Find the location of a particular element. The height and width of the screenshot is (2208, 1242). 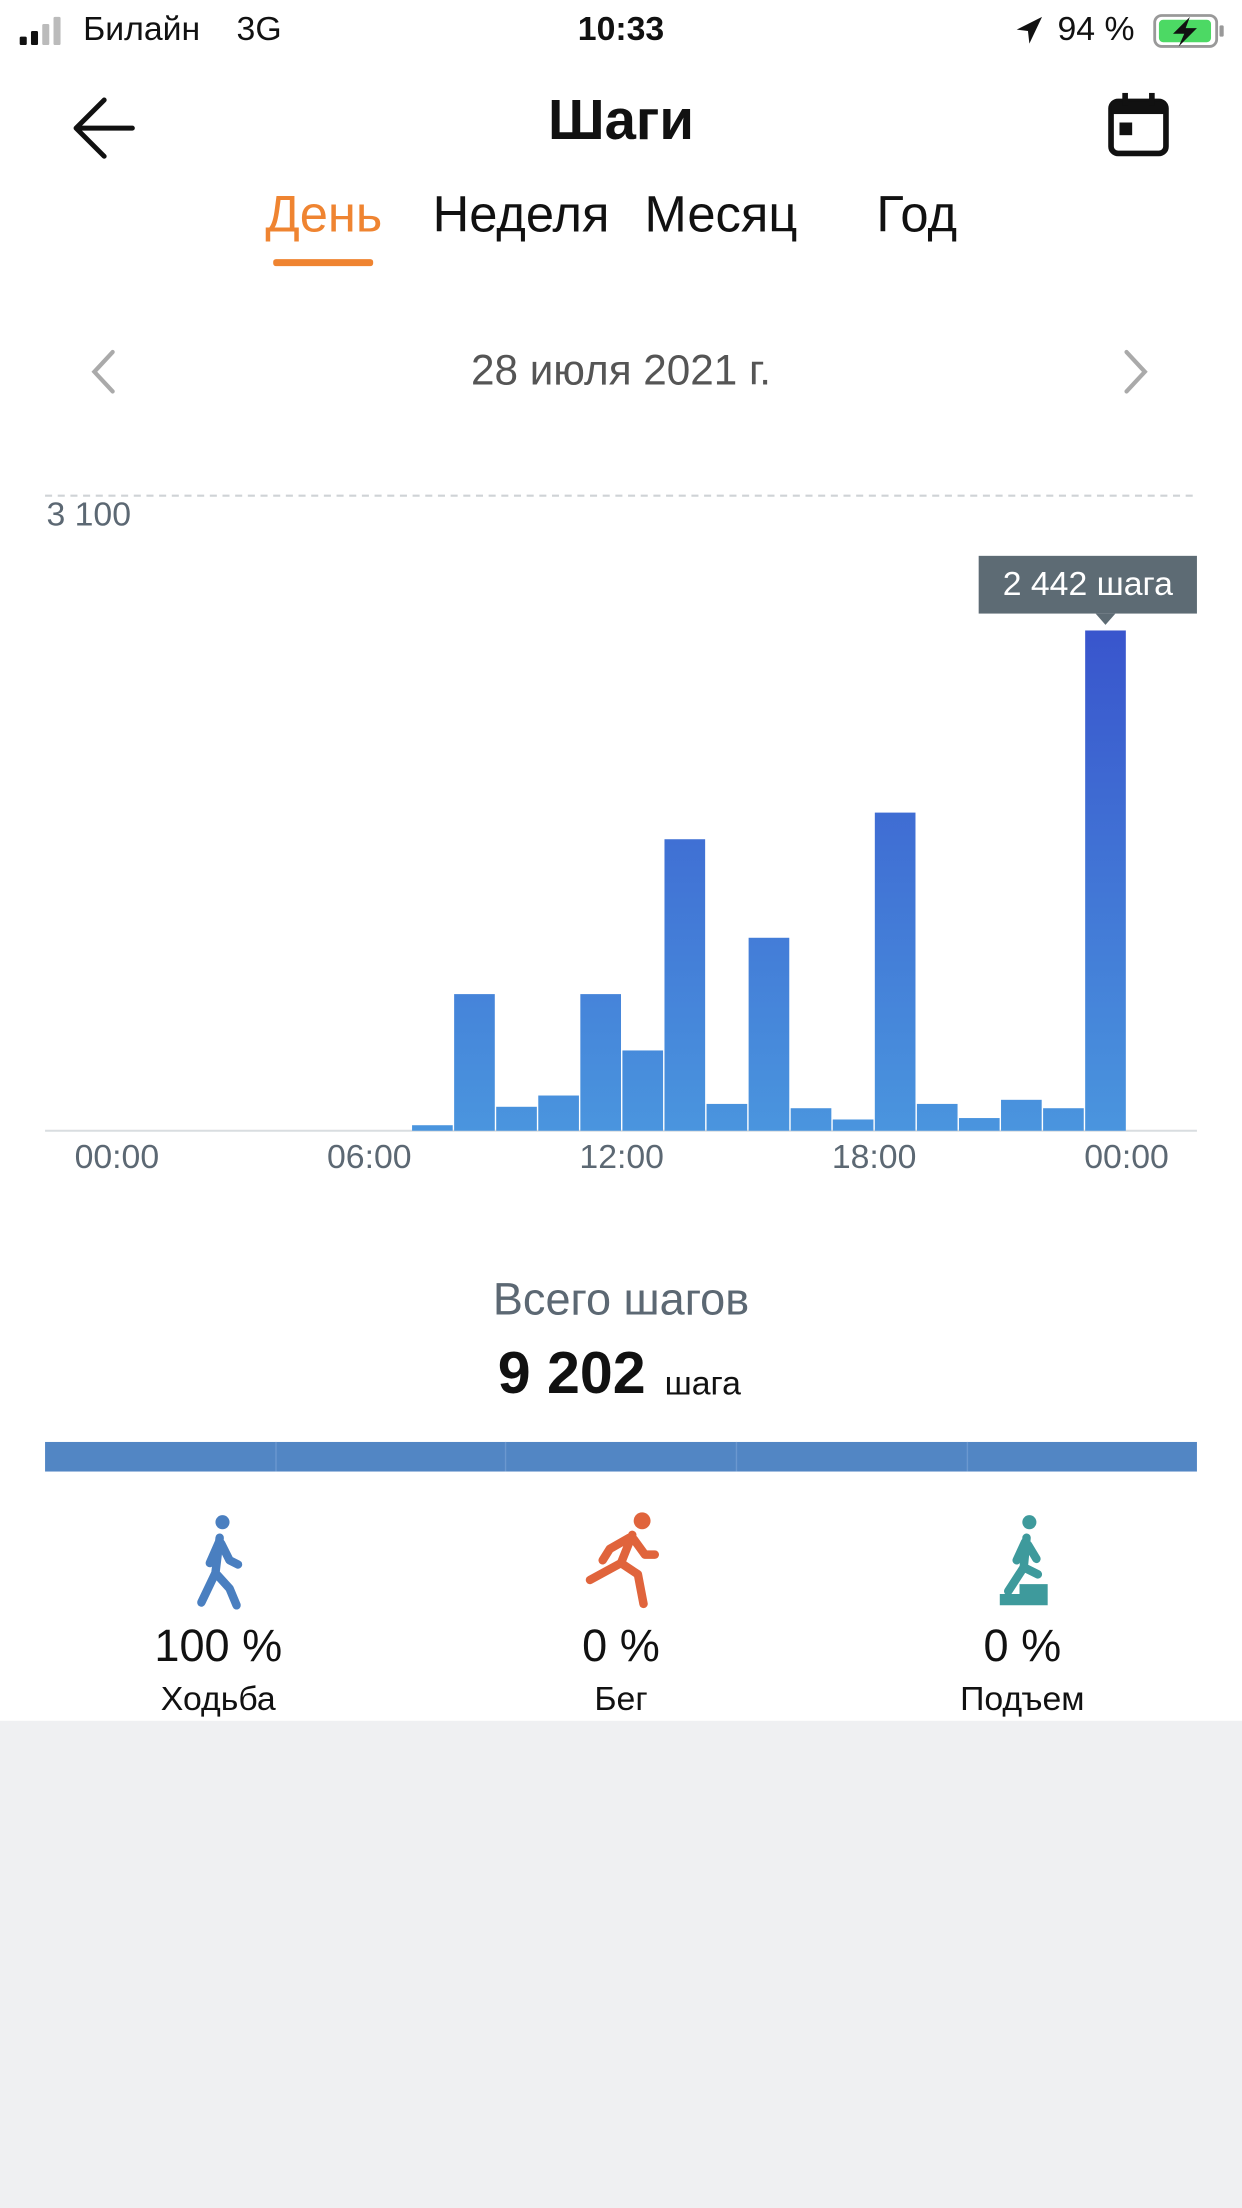

back-arrow is located at coordinates (104, 128).